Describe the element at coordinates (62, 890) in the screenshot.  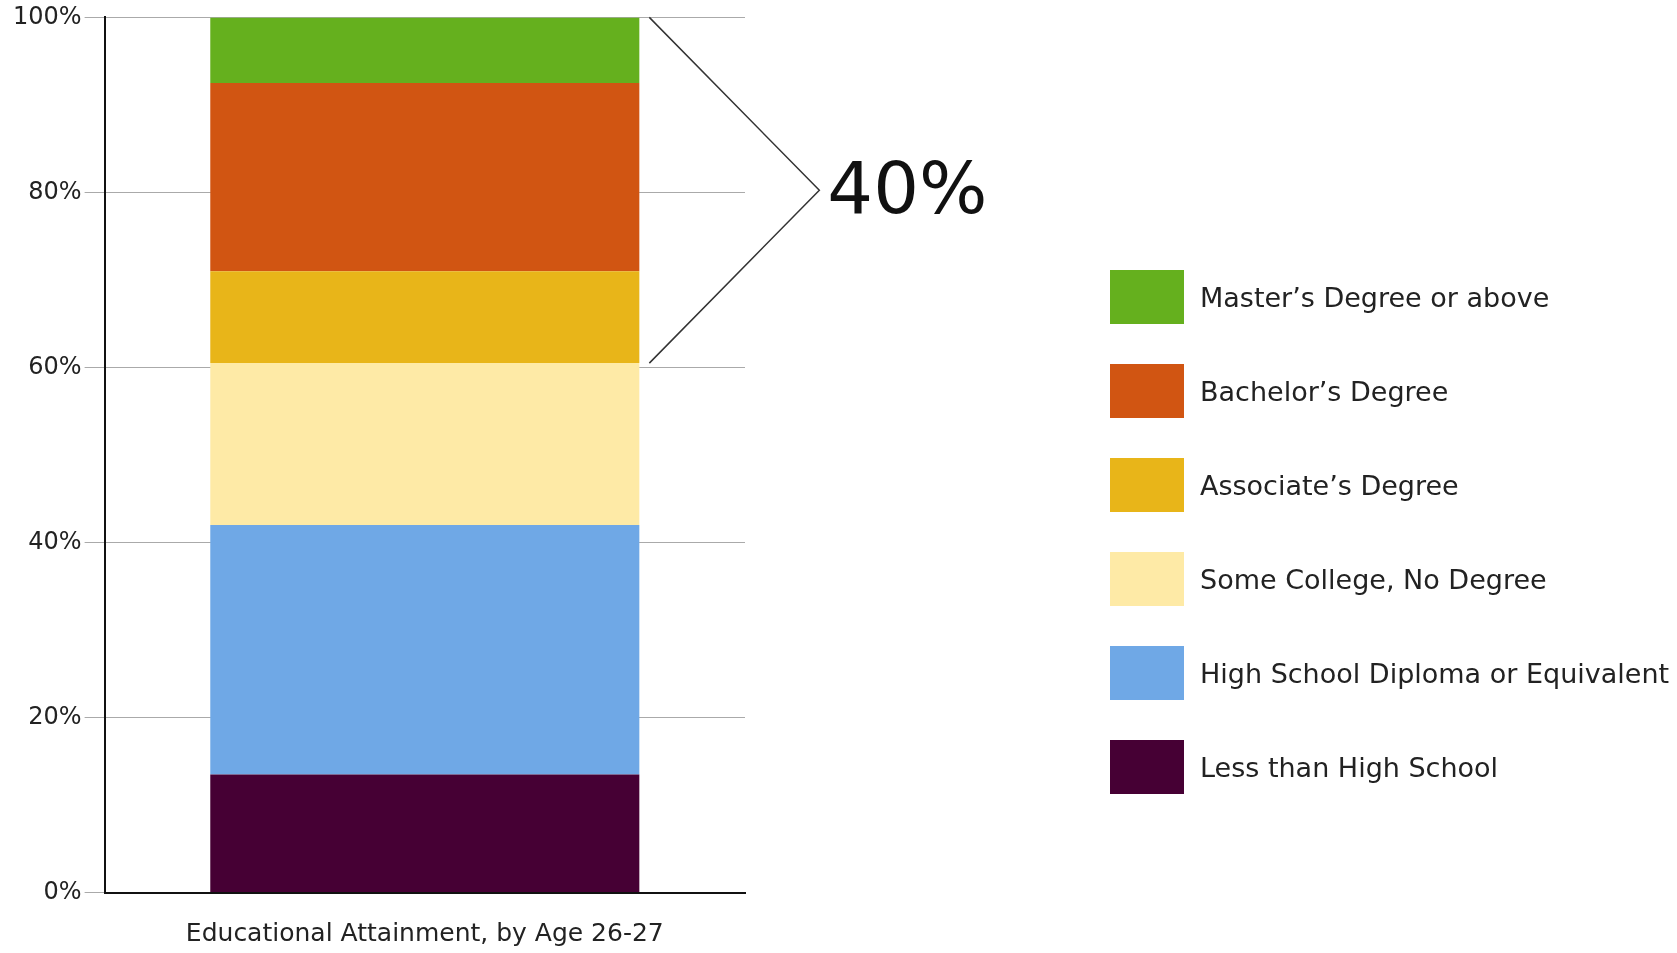
I see `y-tick-label: 0%` at that location.